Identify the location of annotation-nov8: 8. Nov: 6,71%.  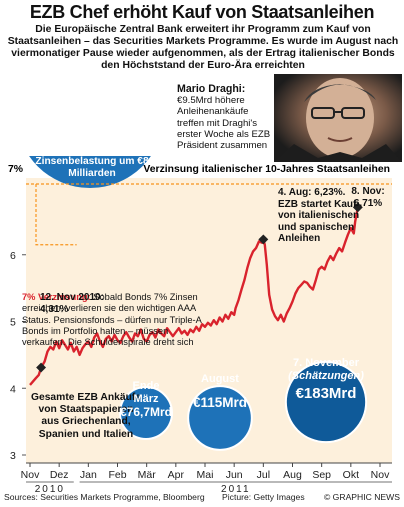
(368, 197).